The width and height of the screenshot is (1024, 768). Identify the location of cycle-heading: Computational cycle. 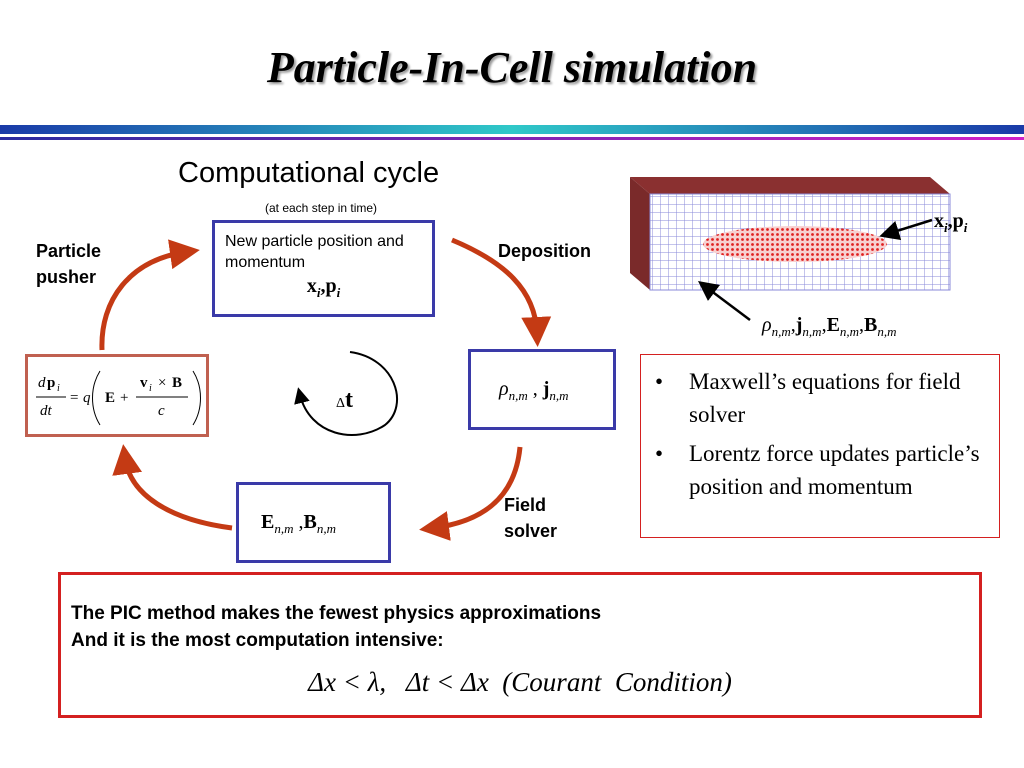
(309, 173).